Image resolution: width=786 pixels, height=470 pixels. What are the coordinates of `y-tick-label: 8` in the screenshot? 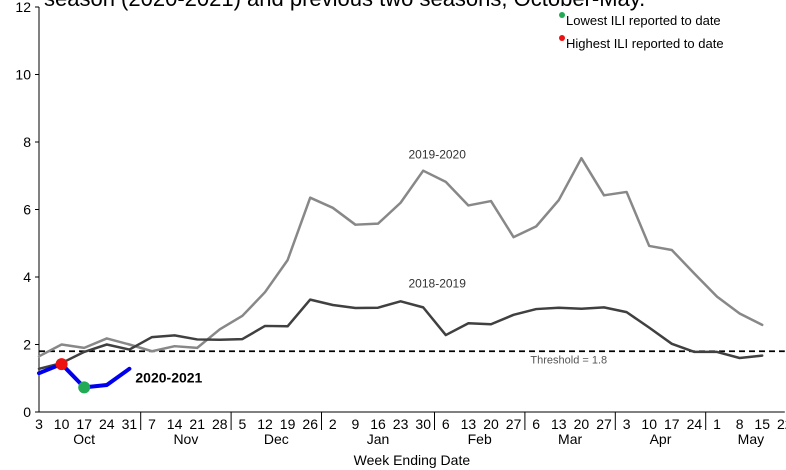 It's located at (27, 142).